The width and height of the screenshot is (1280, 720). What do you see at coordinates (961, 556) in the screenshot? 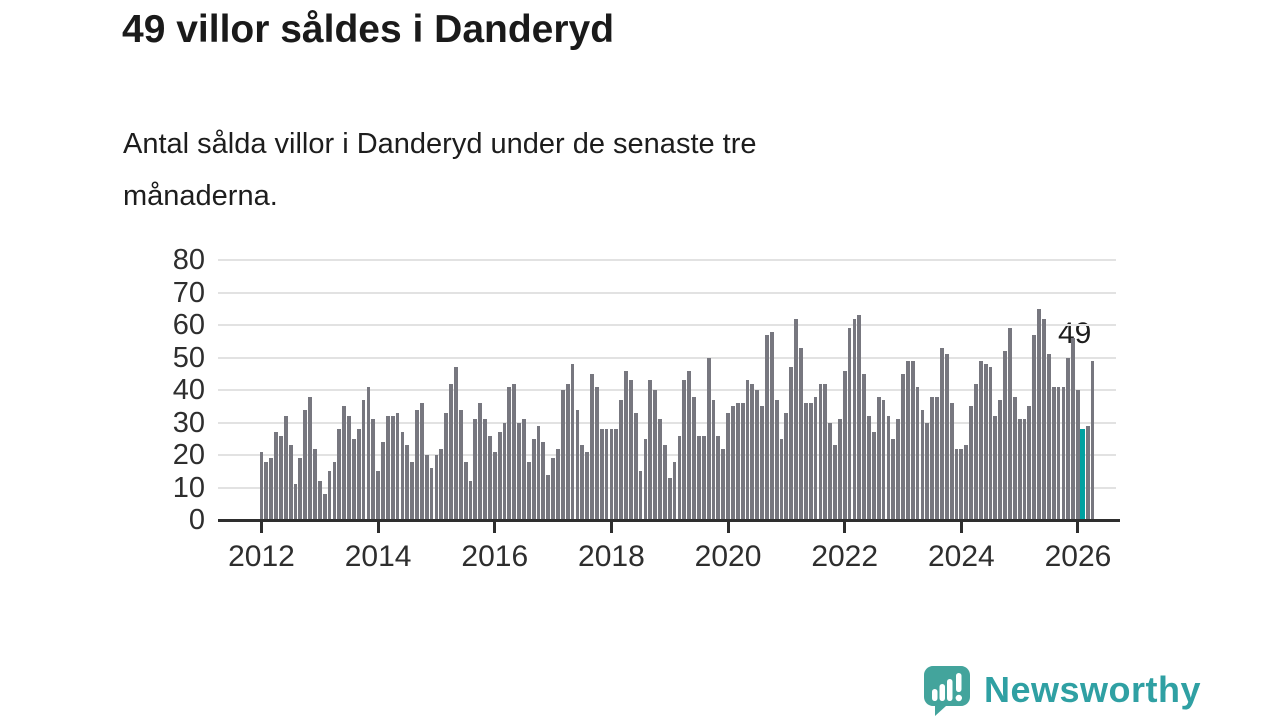
I see `x-axis-label: 2024` at bounding box center [961, 556].